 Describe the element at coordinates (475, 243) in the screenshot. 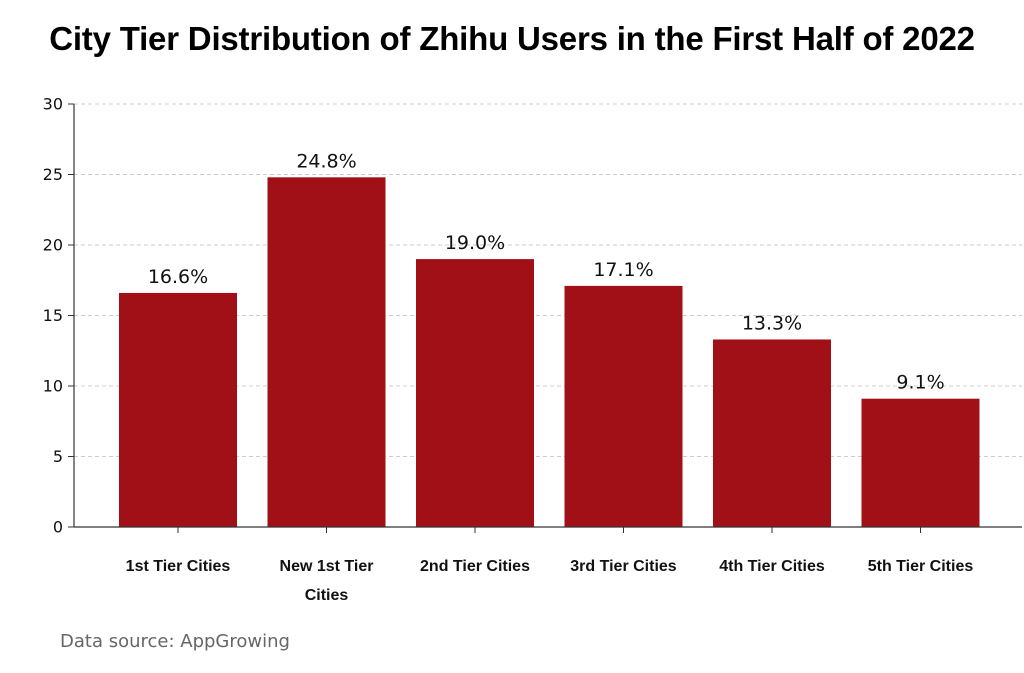

I see `data-label: 19.0%` at that location.